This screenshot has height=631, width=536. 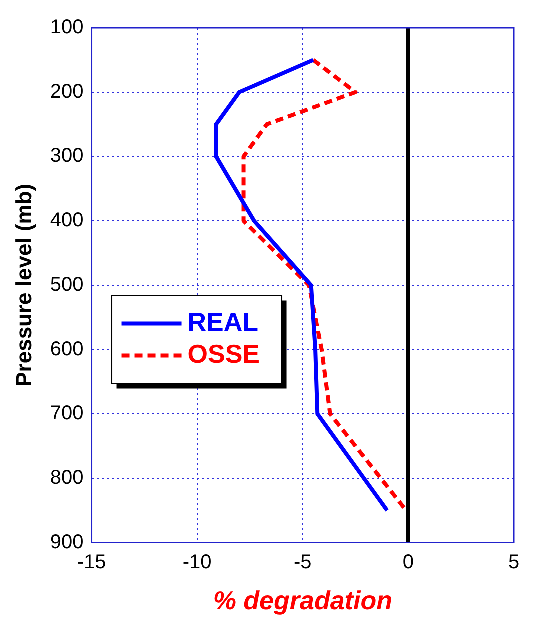 I want to click on y-tick-label: 500, so click(x=67, y=285).